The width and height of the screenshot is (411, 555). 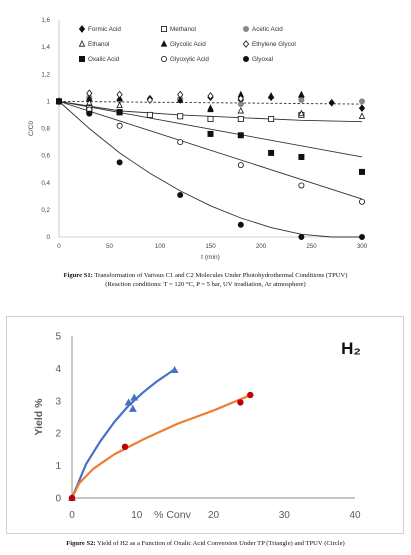 What do you see at coordinates (99, 29) in the screenshot?
I see `legend-item-formic-acid: Formic Acid` at bounding box center [99, 29].